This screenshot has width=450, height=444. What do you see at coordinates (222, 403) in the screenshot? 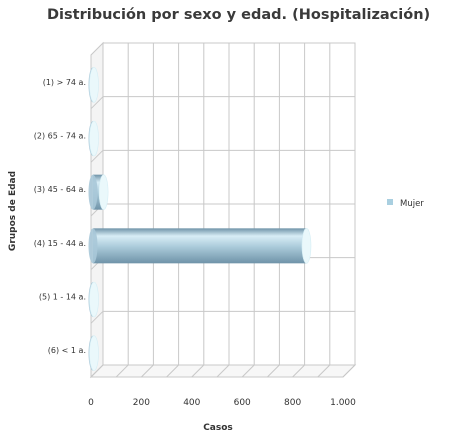
I see `x-tick-labels: 0 200 400 600 800 1.000` at bounding box center [222, 403].